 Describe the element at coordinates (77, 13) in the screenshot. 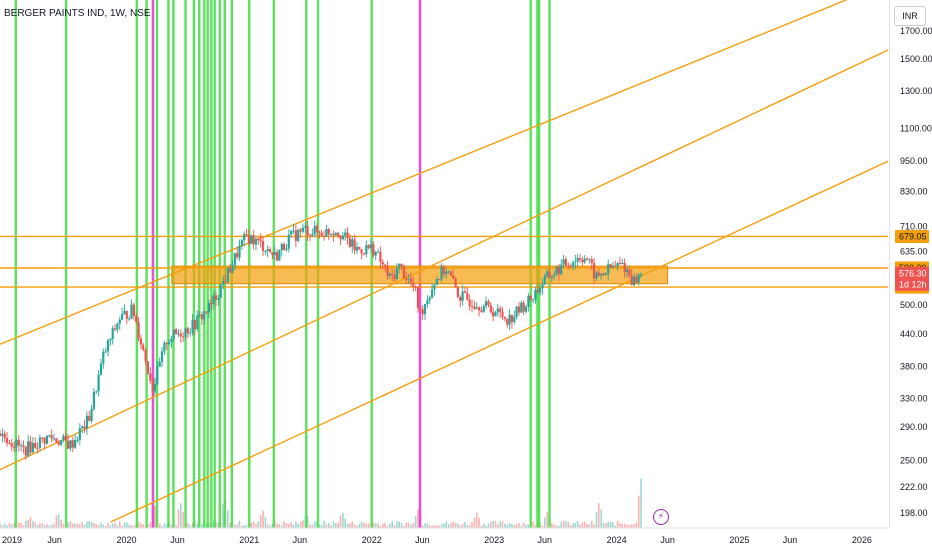

I see `symbol-title: BERGER PAINTS IND, 1W, NSE` at that location.